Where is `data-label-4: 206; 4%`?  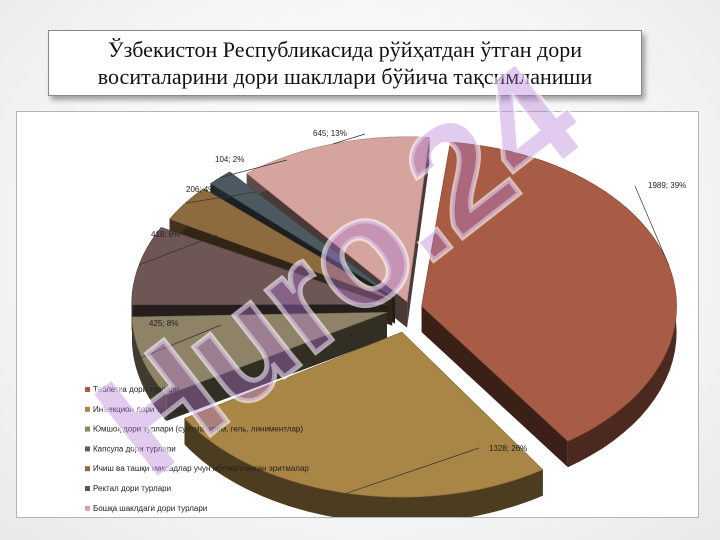
data-label-4: 206; 4% is located at coordinates (200, 189).